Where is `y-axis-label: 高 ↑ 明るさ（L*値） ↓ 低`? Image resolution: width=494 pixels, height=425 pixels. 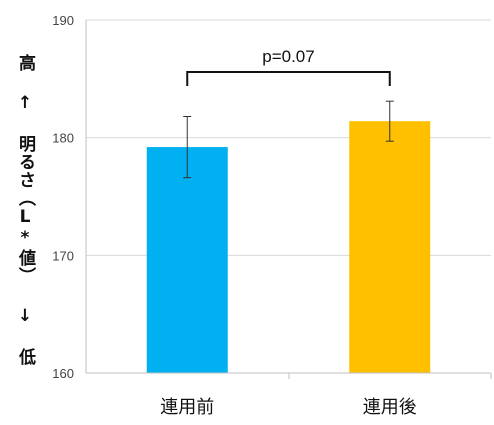
y-axis-label: 高 ↑ 明るさ（L*値） ↓ 低 is located at coordinates (25, 210).